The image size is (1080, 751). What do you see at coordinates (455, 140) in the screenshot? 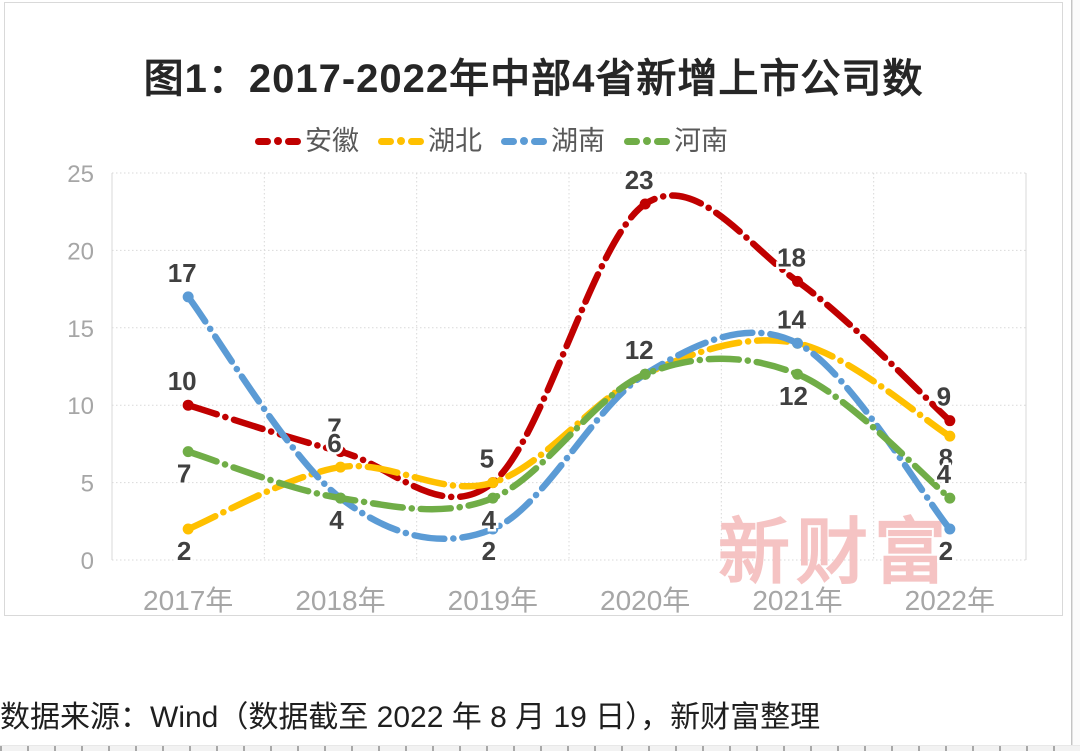
I see `legend-label: 湖北` at bounding box center [455, 140].